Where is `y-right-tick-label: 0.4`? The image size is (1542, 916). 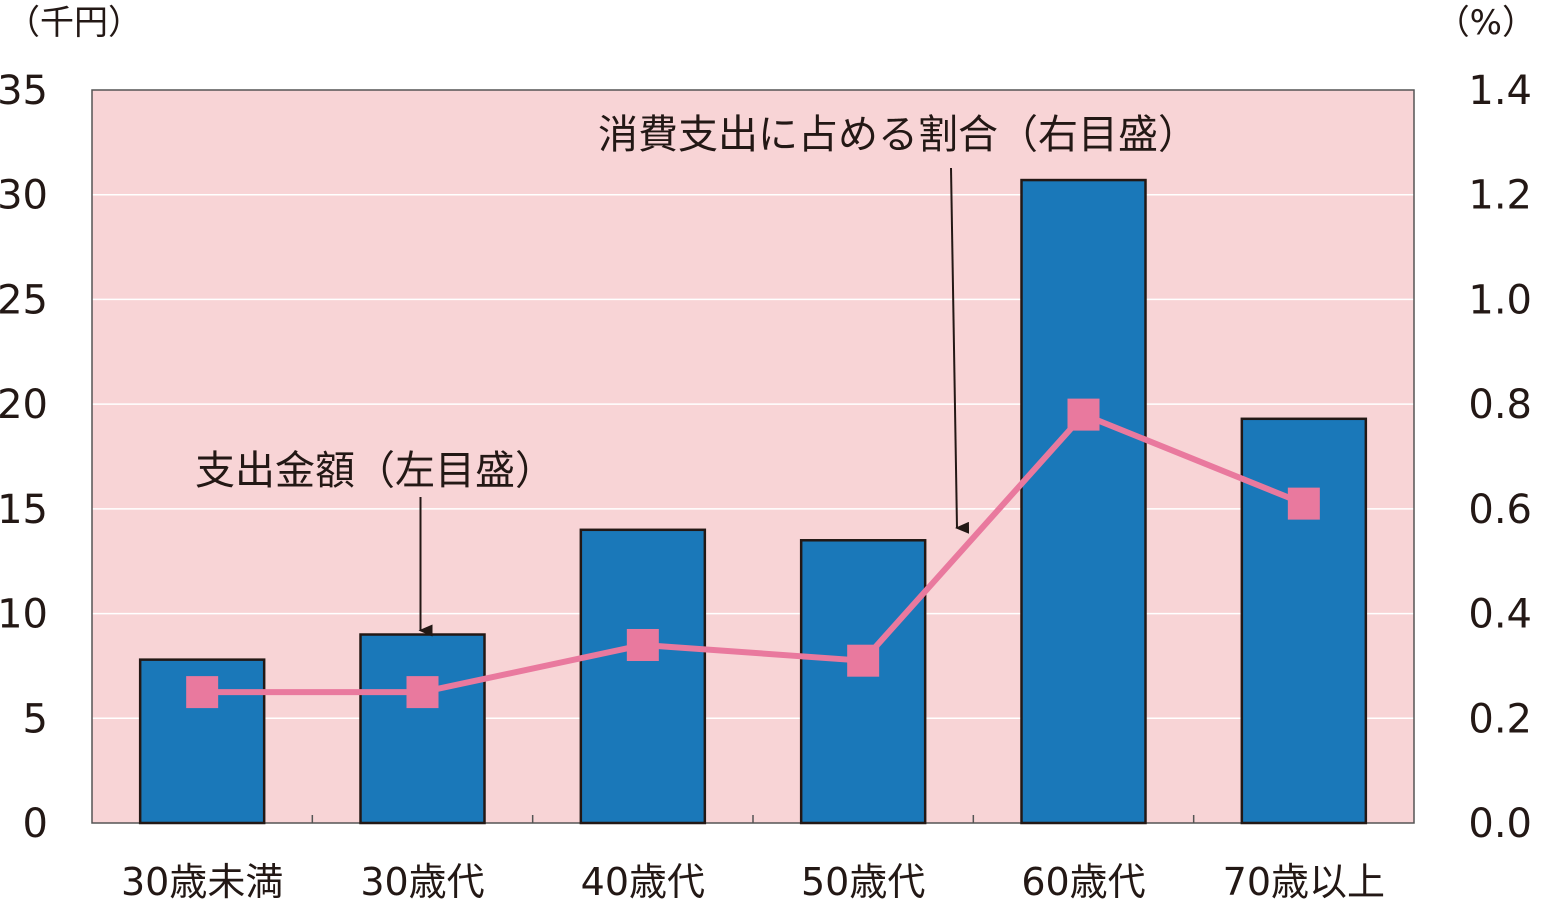 y-right-tick-label: 0.4 is located at coordinates (1500, 615).